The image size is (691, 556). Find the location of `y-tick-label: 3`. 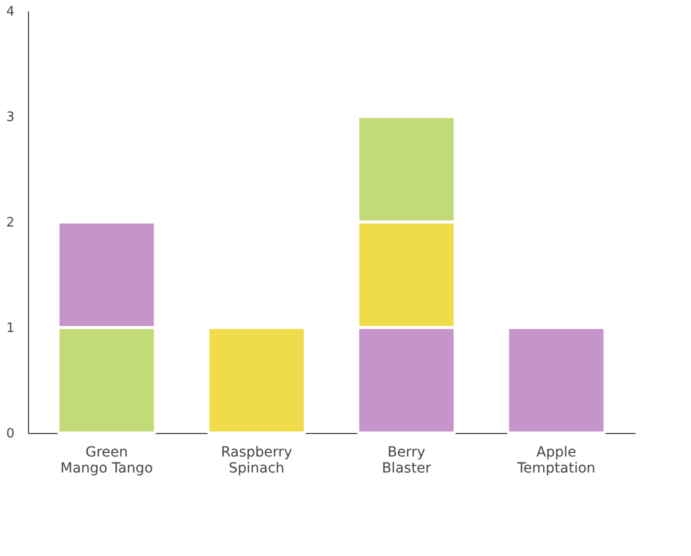

y-tick-label: 3 is located at coordinates (10, 117).